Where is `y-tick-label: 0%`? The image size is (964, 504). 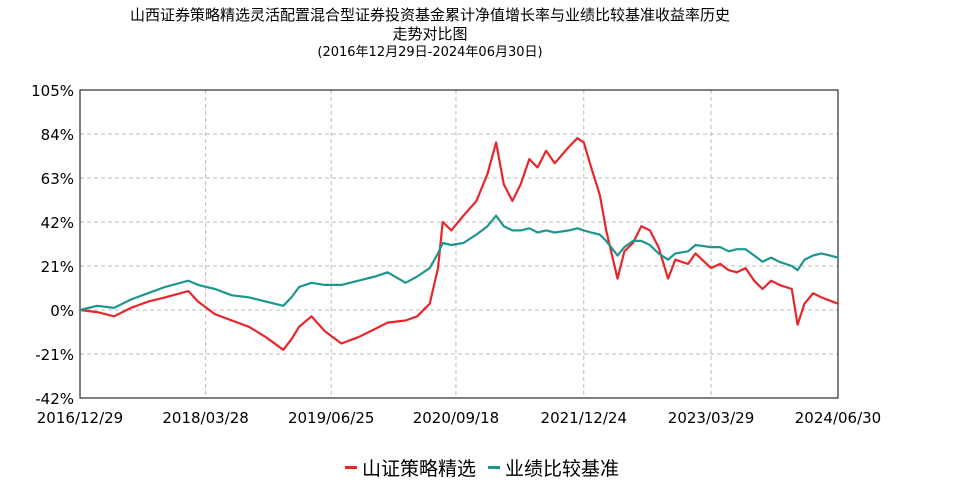
y-tick-label: 0% is located at coordinates (62, 311).